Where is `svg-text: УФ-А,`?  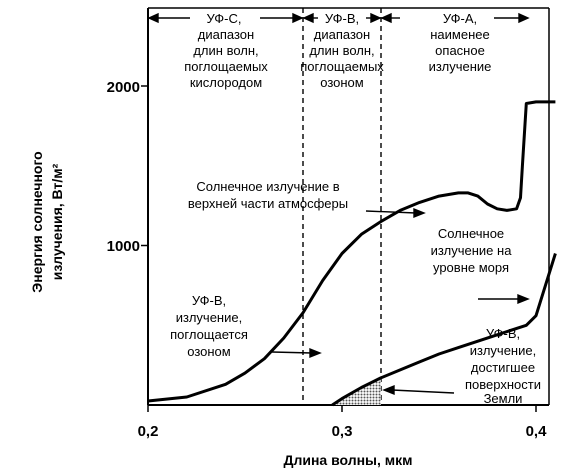 svg-text: УФ-А, is located at coordinates (460, 18).